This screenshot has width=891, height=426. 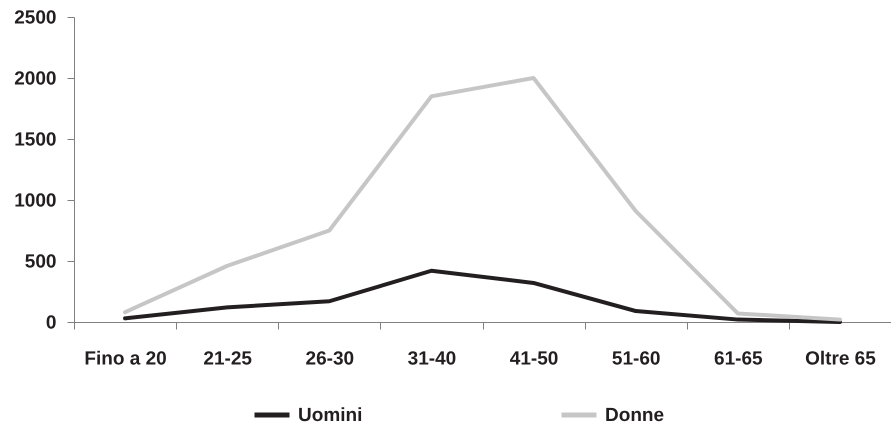 What do you see at coordinates (432, 359) in the screenshot?
I see `x-tick-label: 31-40` at bounding box center [432, 359].